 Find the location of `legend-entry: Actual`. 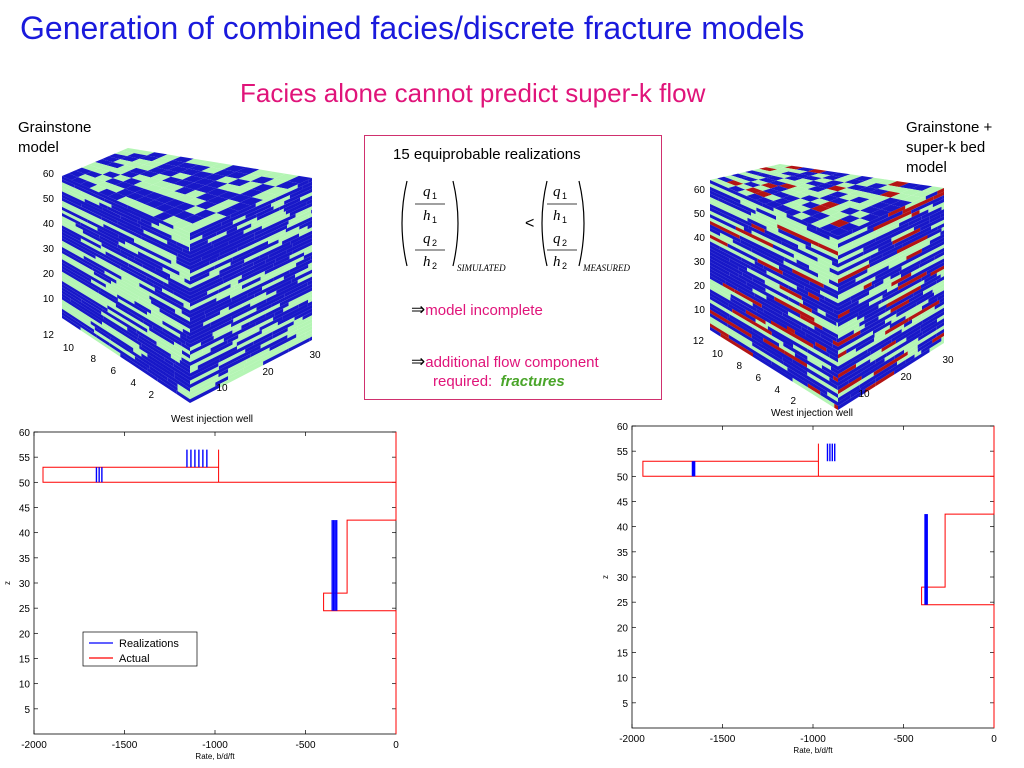

legend-entry: Actual is located at coordinates (134, 659).